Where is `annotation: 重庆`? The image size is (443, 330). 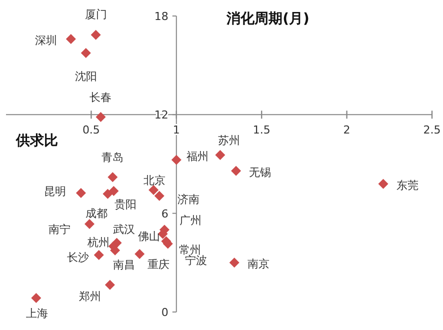
annotation: 重庆 is located at coordinates (159, 264).